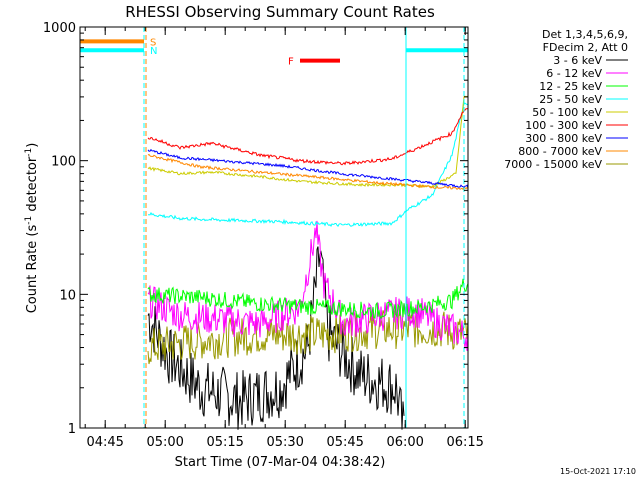 Image resolution: width=640 pixels, height=480 pixels. Describe the element at coordinates (577, 60) in the screenshot. I see `legend-label: 3 - 6 keV` at that location.